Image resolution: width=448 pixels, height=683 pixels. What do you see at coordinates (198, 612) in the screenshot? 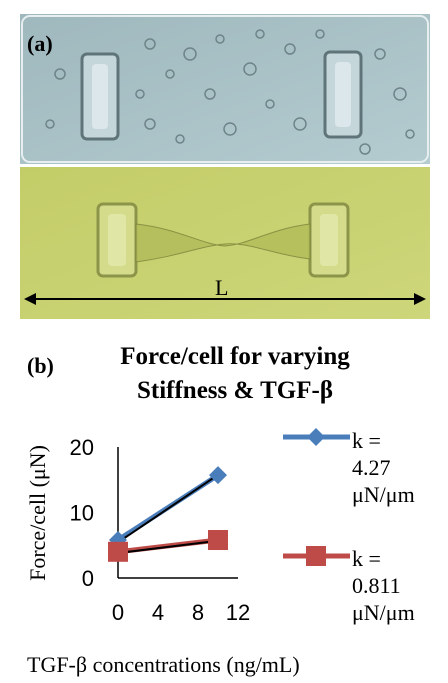
I see `x-tick-label: 8` at bounding box center [198, 612].